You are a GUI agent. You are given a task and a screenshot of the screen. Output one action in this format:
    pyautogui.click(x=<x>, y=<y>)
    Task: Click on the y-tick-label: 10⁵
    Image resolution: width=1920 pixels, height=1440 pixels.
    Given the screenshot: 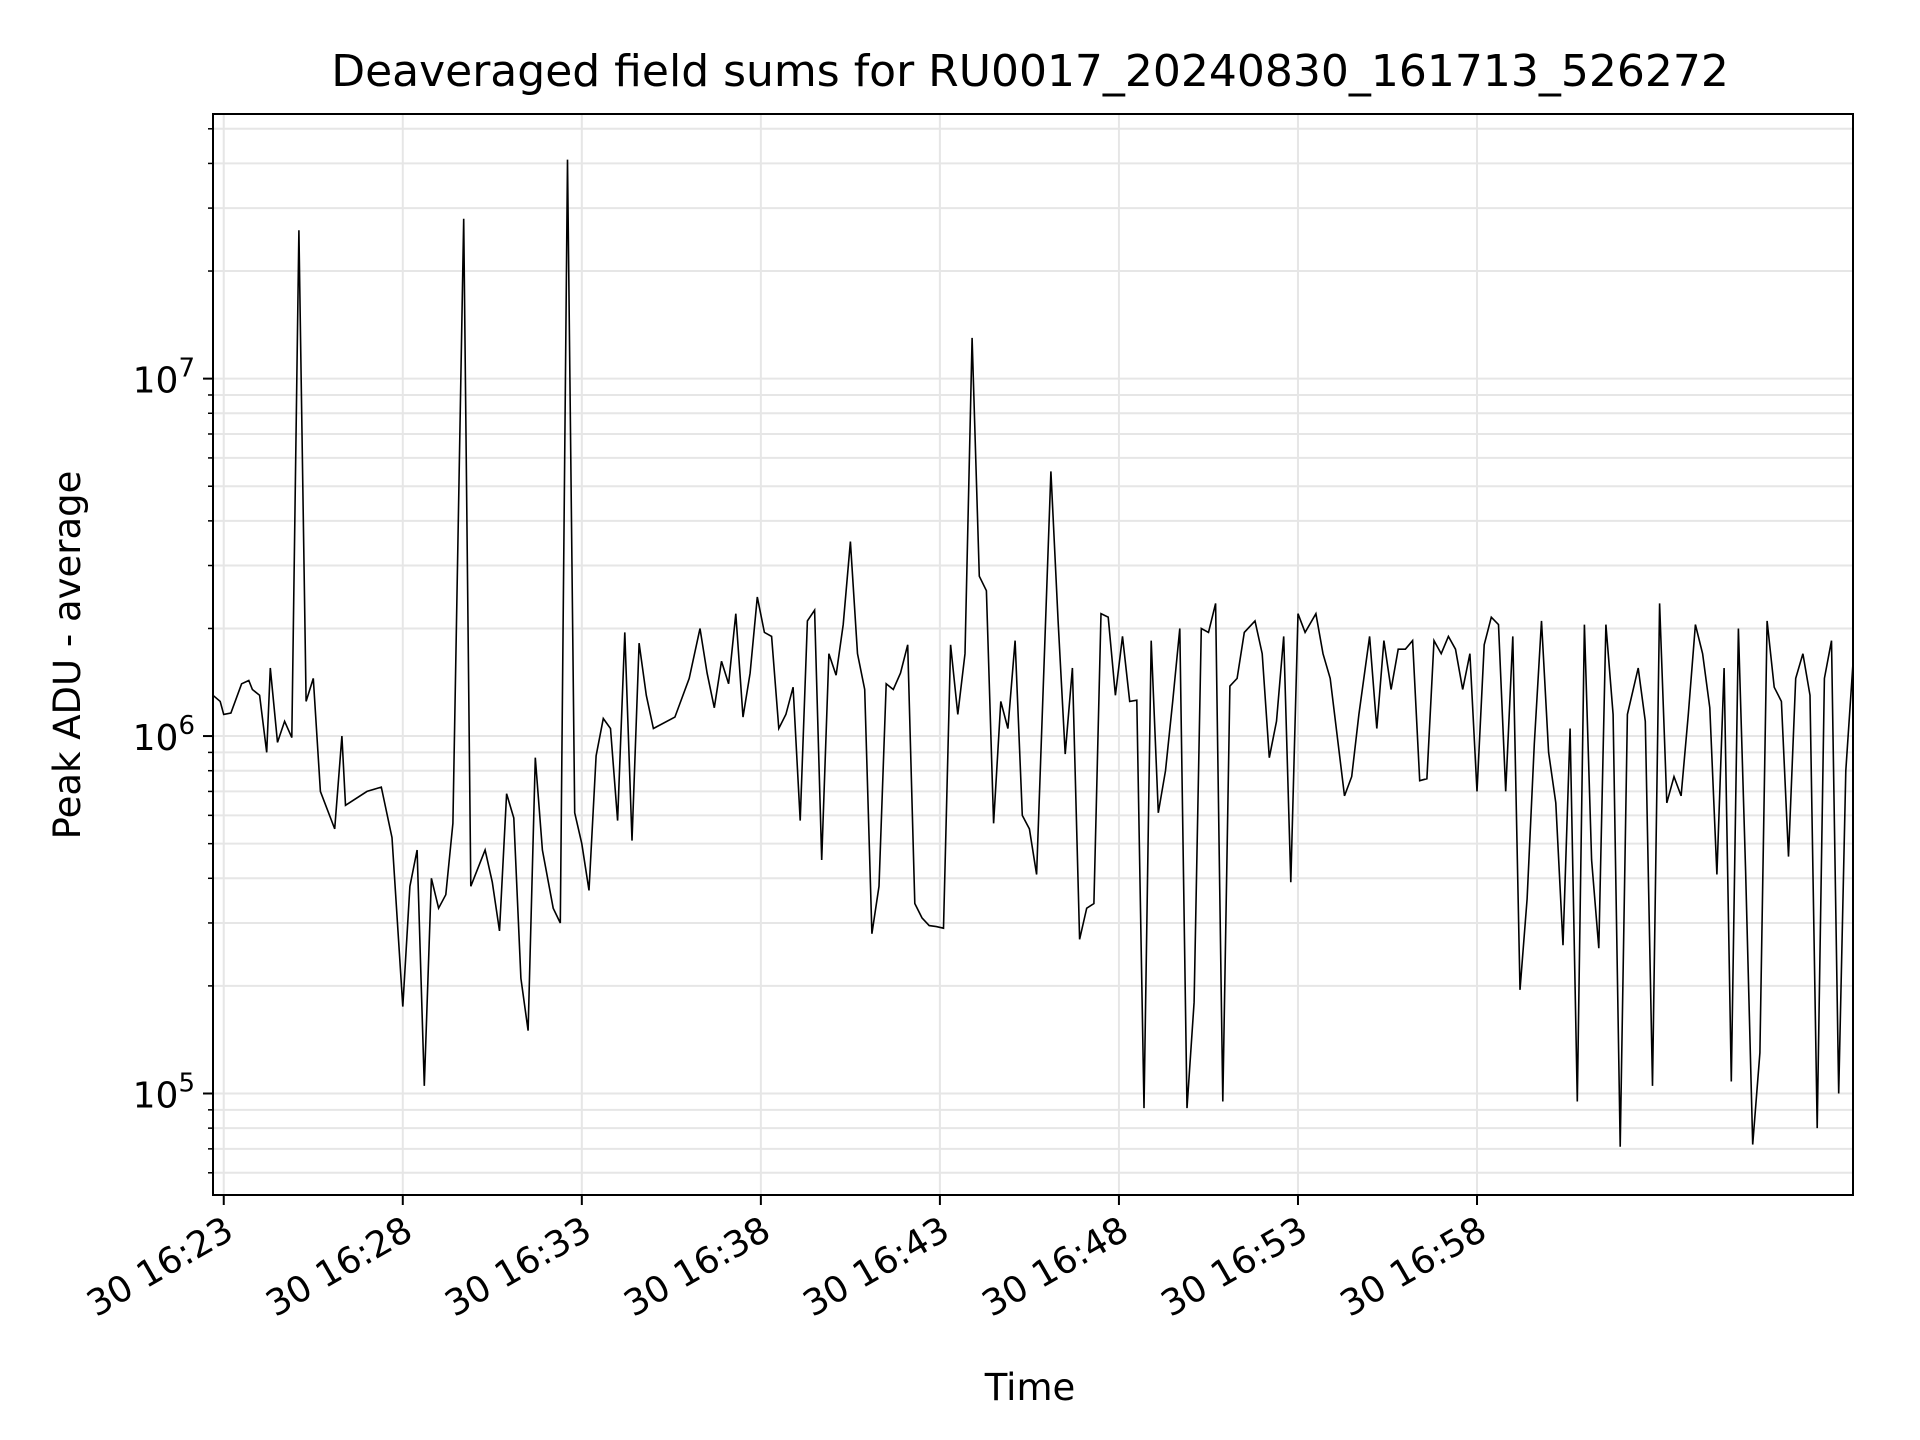 What is the action you would take?
    pyautogui.click(x=164, y=1092)
    